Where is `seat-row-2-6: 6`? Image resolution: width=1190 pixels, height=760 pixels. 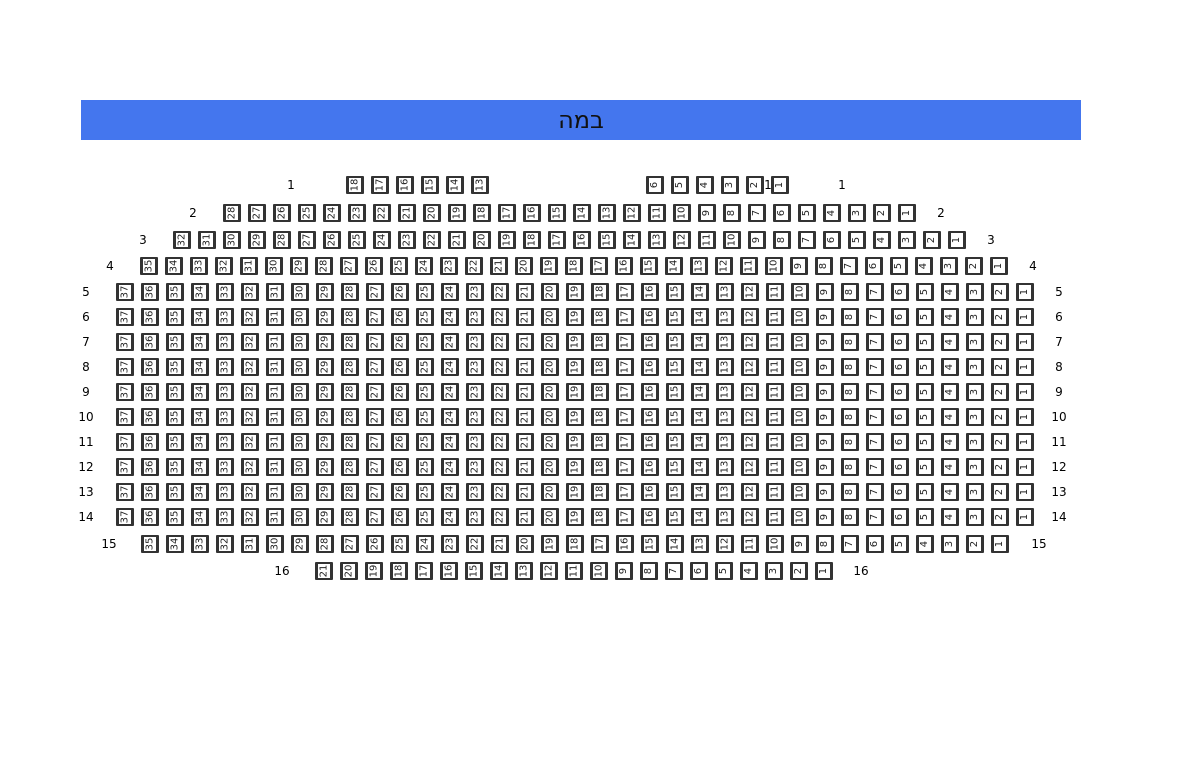
seat-row-2-6: 6 is located at coordinates (782, 213).